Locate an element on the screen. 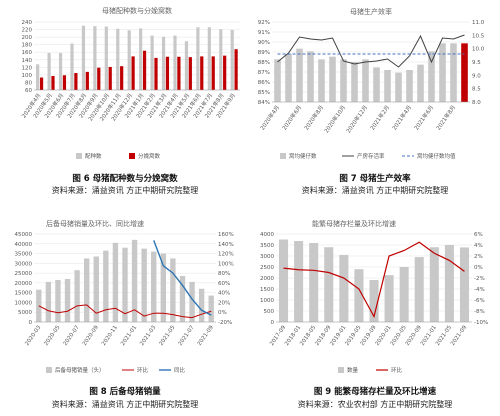  gilt-sales-y-tick: 30000 is located at coordinates (24, 264).